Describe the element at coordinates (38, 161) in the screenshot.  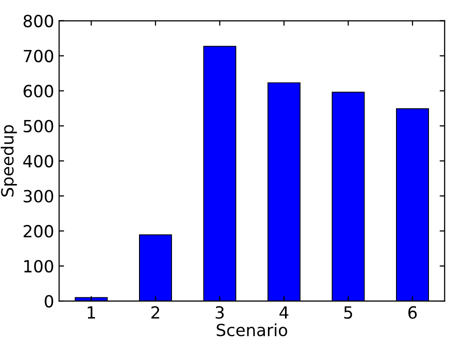
I see `y-tick-label: 400` at that location.